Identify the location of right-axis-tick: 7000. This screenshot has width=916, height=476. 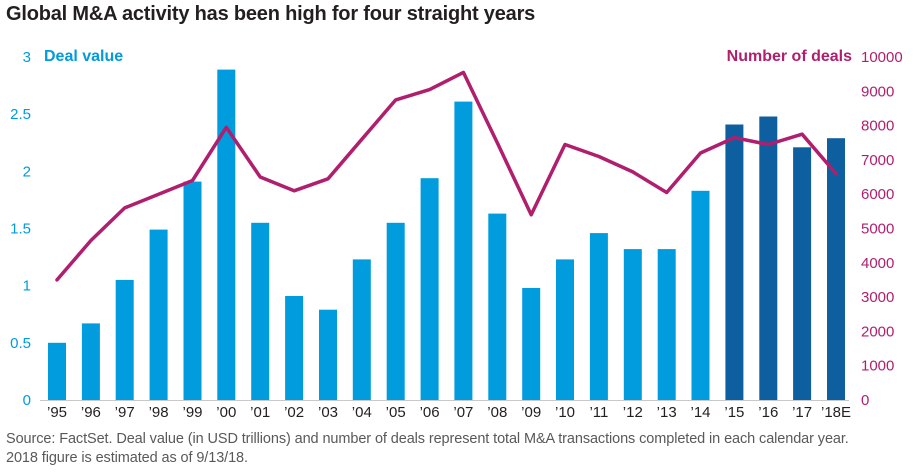
(877, 160).